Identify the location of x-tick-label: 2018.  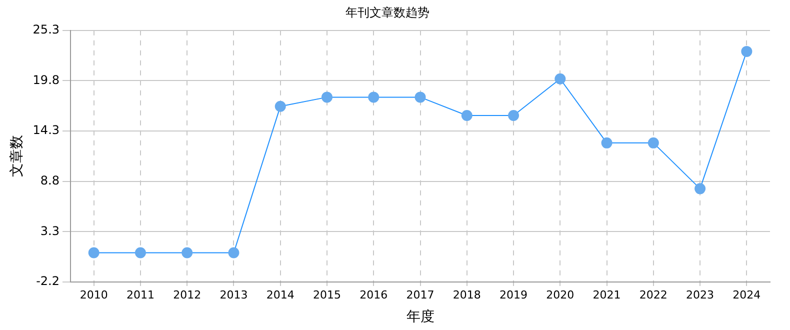
(466, 295).